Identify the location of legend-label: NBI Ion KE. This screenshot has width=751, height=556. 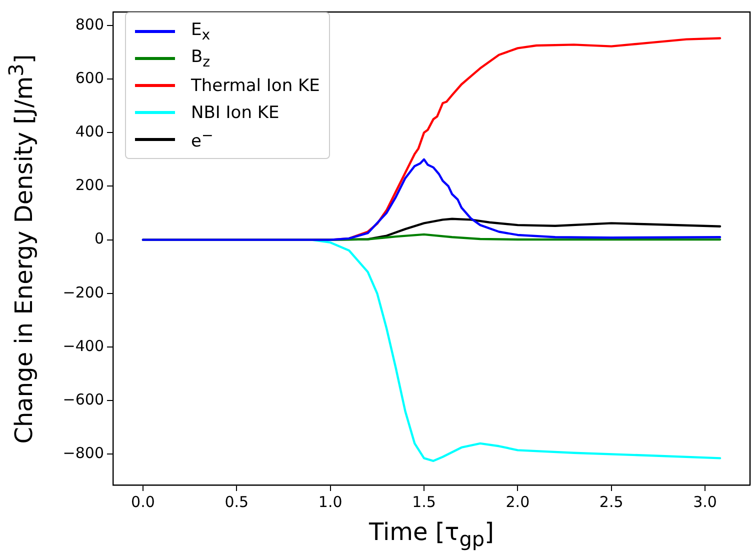
(235, 112).